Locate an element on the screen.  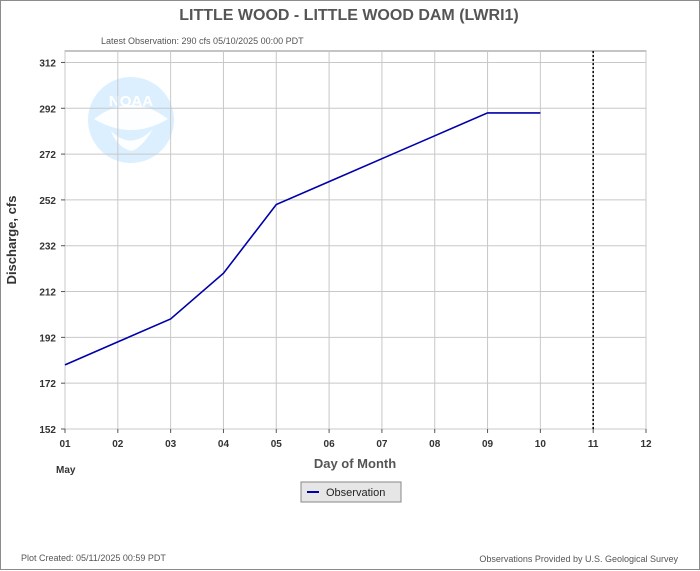
y-tick-label: 292 is located at coordinates (47, 109).